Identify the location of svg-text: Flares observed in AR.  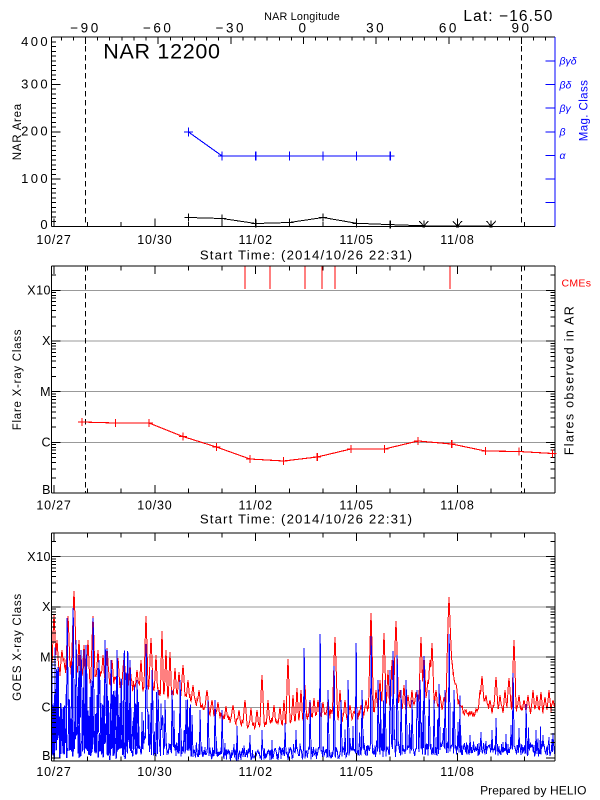
(570, 380).